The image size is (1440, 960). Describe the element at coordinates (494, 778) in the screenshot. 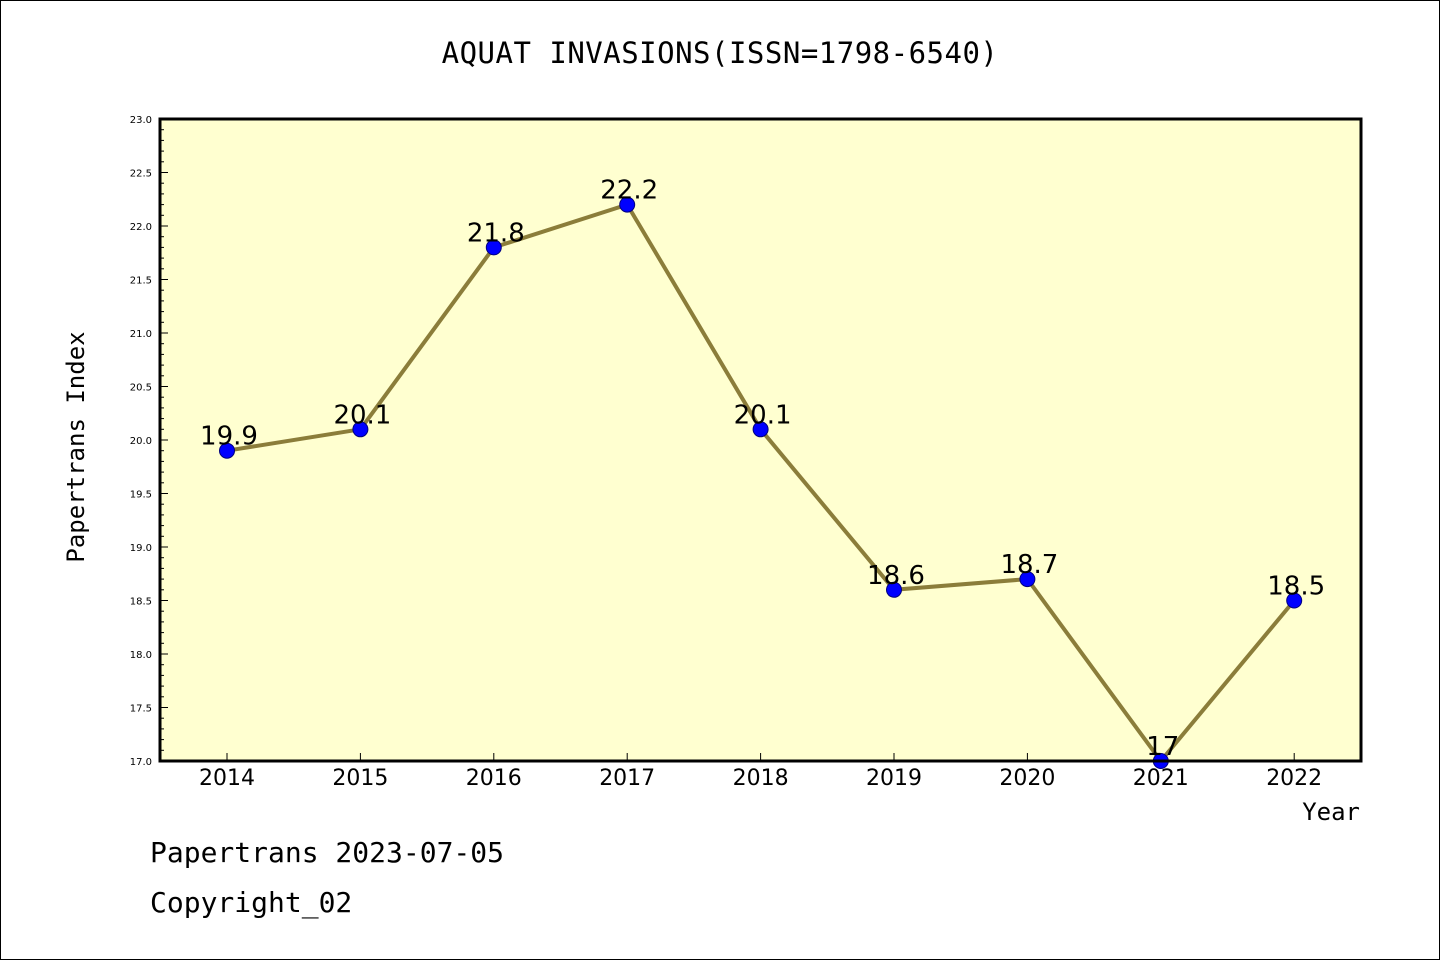

I see `x-tick-label: 2016` at that location.